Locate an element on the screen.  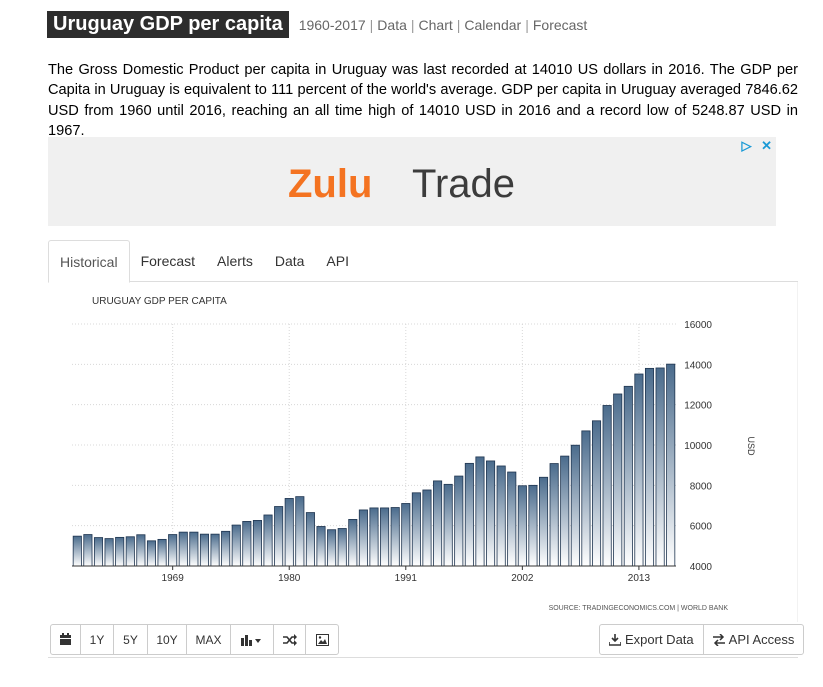
y-axis: 4000 6000 8000 10000 12000 14000 16000 is located at coordinates (698, 446).